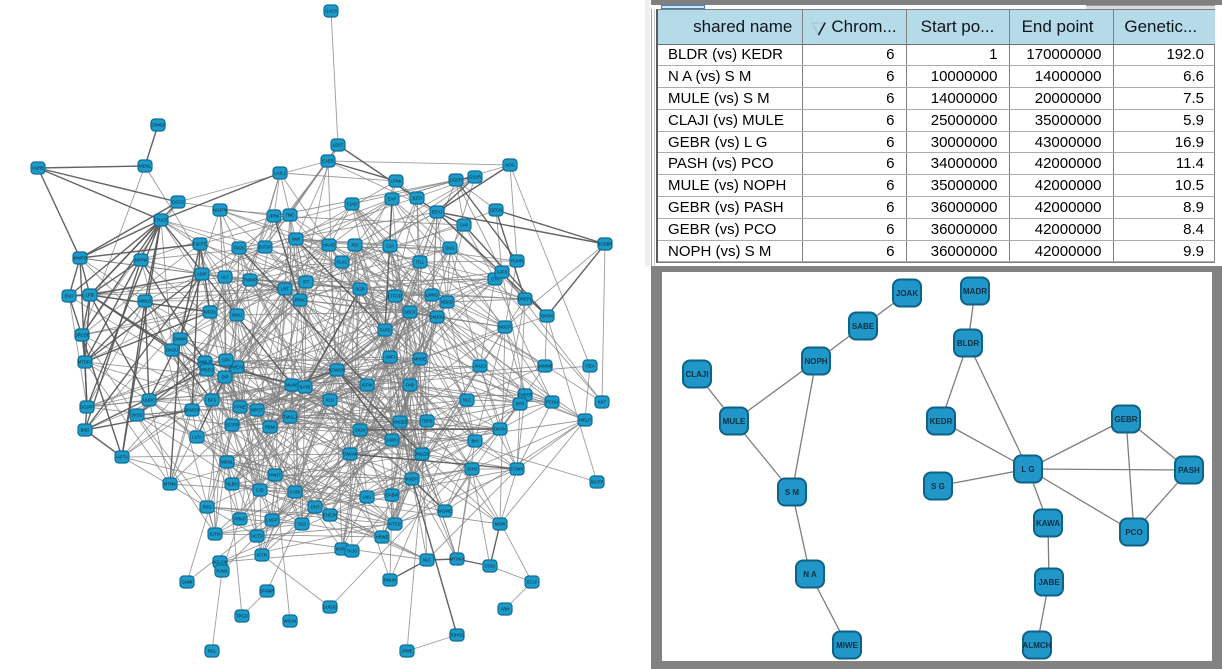 Image resolution: width=1222 pixels, height=669 pixels. I want to click on svg-text: RBMI, so click(270, 426).